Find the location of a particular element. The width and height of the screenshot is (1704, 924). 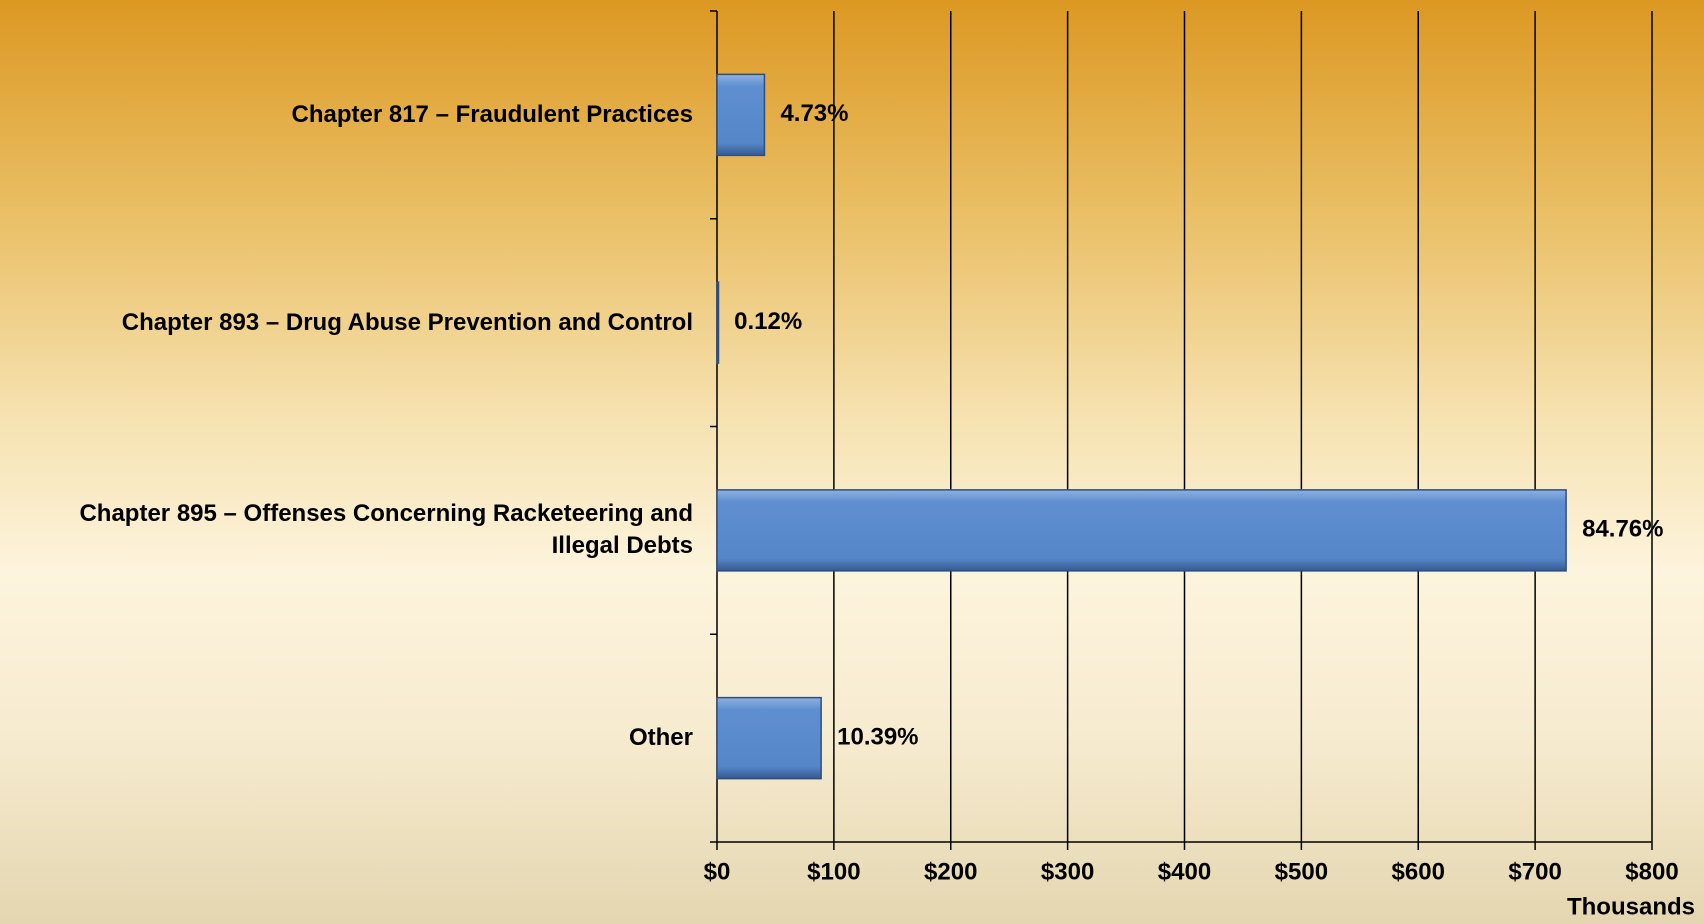

data-label: 84.76% is located at coordinates (1622, 529).